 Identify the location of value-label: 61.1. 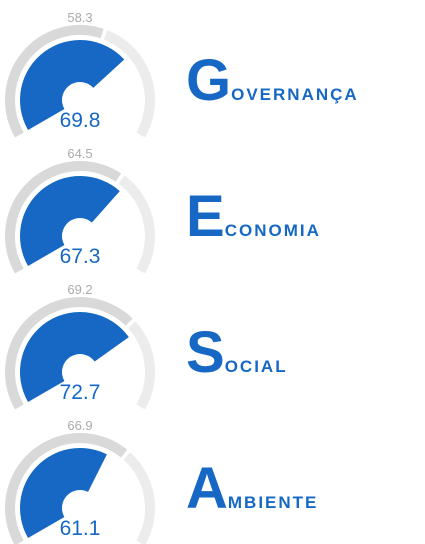
(80, 528).